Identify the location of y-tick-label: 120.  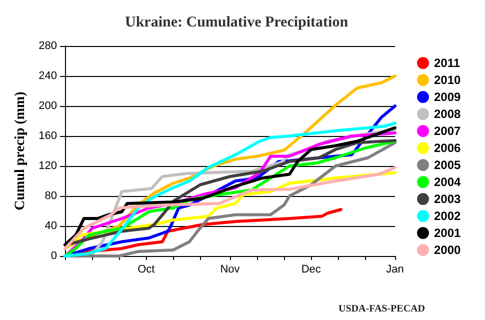
(47, 166).